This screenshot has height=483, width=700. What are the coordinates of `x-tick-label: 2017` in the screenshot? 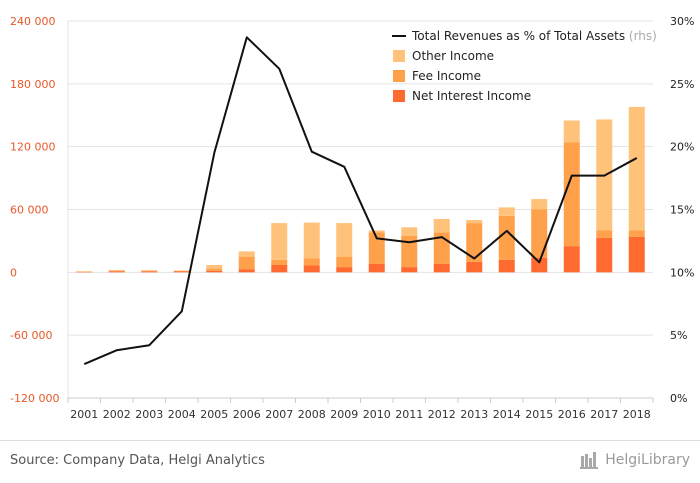 It's located at (604, 414).